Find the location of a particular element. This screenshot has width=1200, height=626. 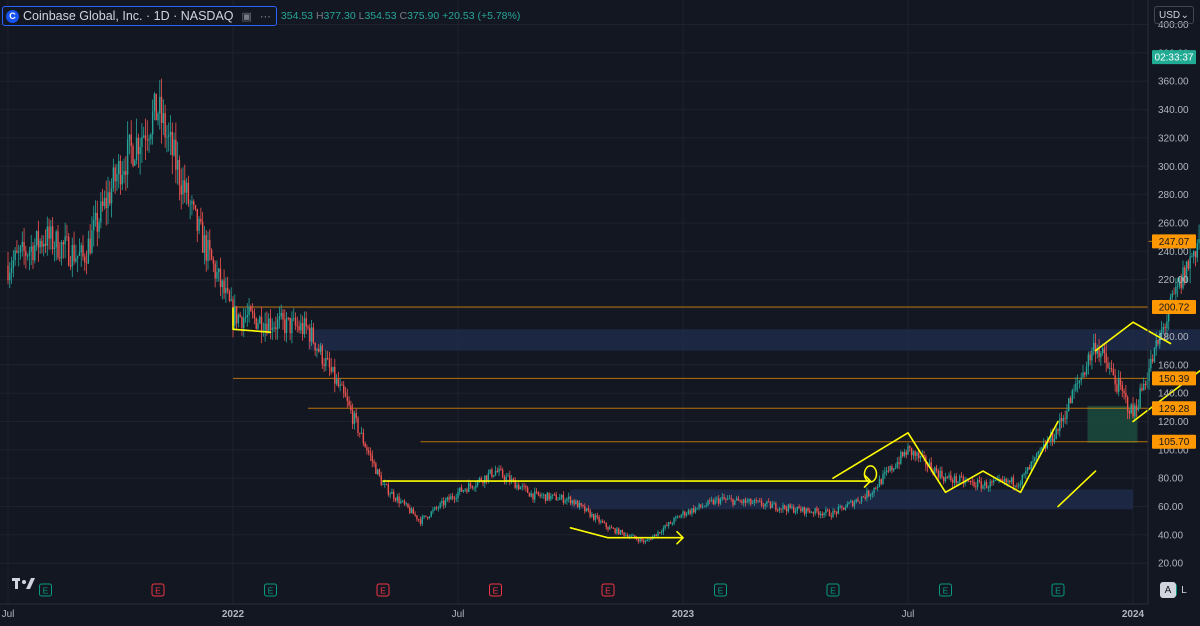

earnings-marker-label: E is located at coordinates (271, 591).